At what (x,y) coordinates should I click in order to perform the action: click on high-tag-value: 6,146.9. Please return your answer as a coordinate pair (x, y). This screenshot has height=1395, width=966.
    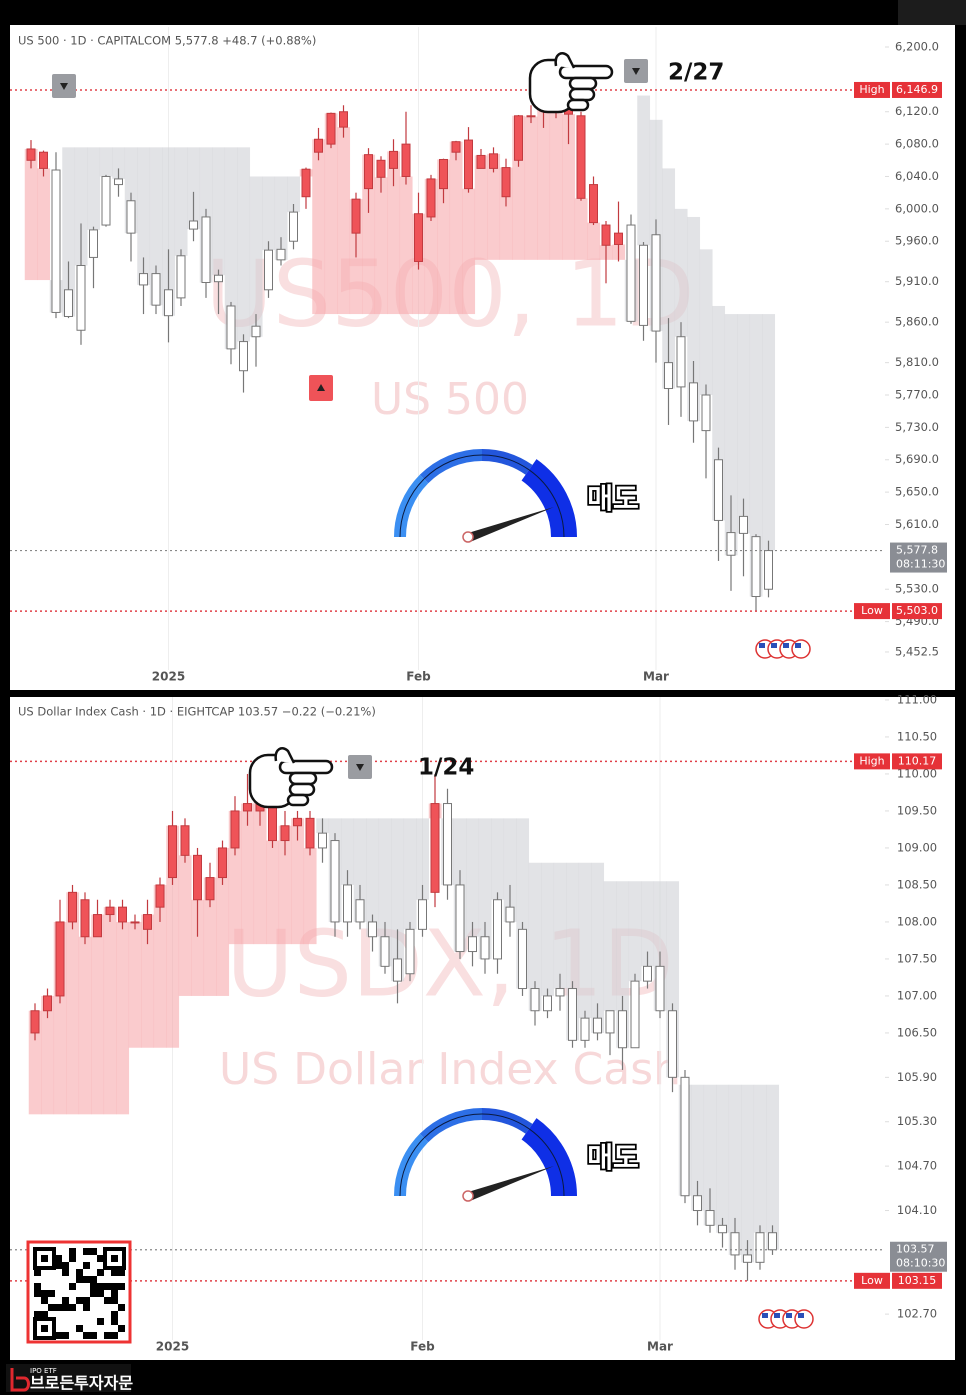
    Looking at the image, I should click on (917, 89).